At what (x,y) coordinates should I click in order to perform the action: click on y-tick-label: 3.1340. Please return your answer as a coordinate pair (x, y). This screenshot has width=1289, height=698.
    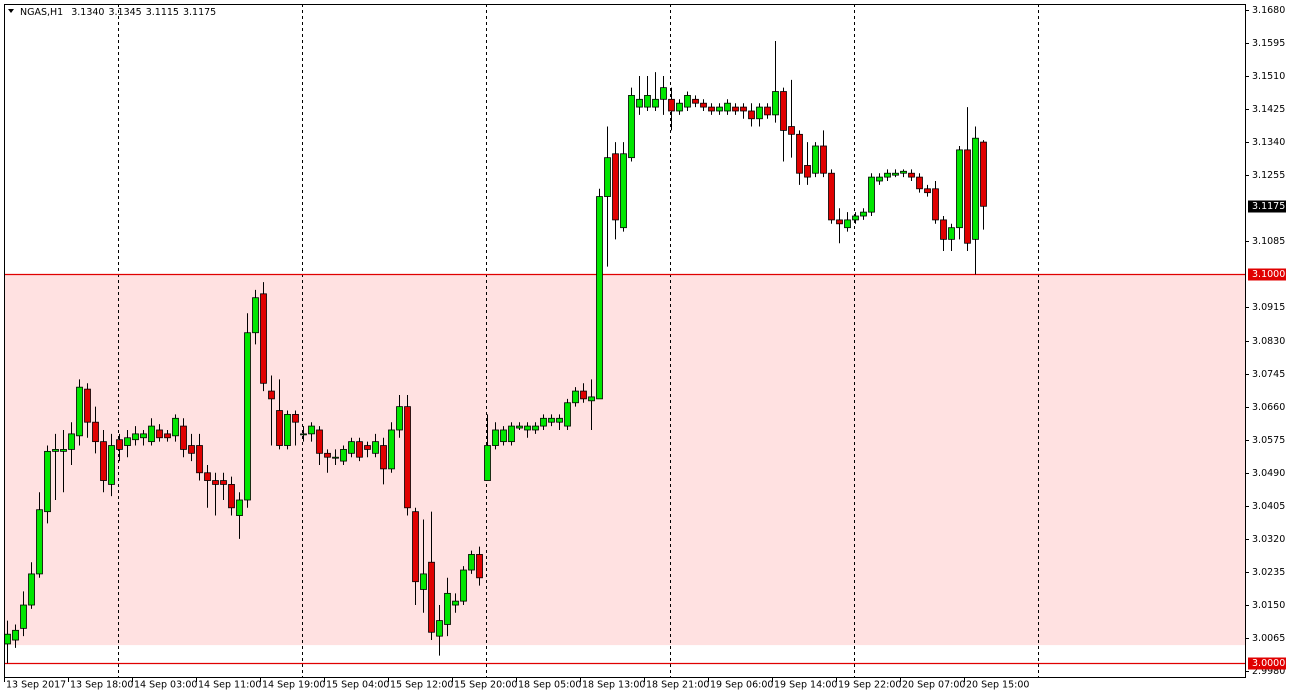
    Looking at the image, I should click on (1268, 142).